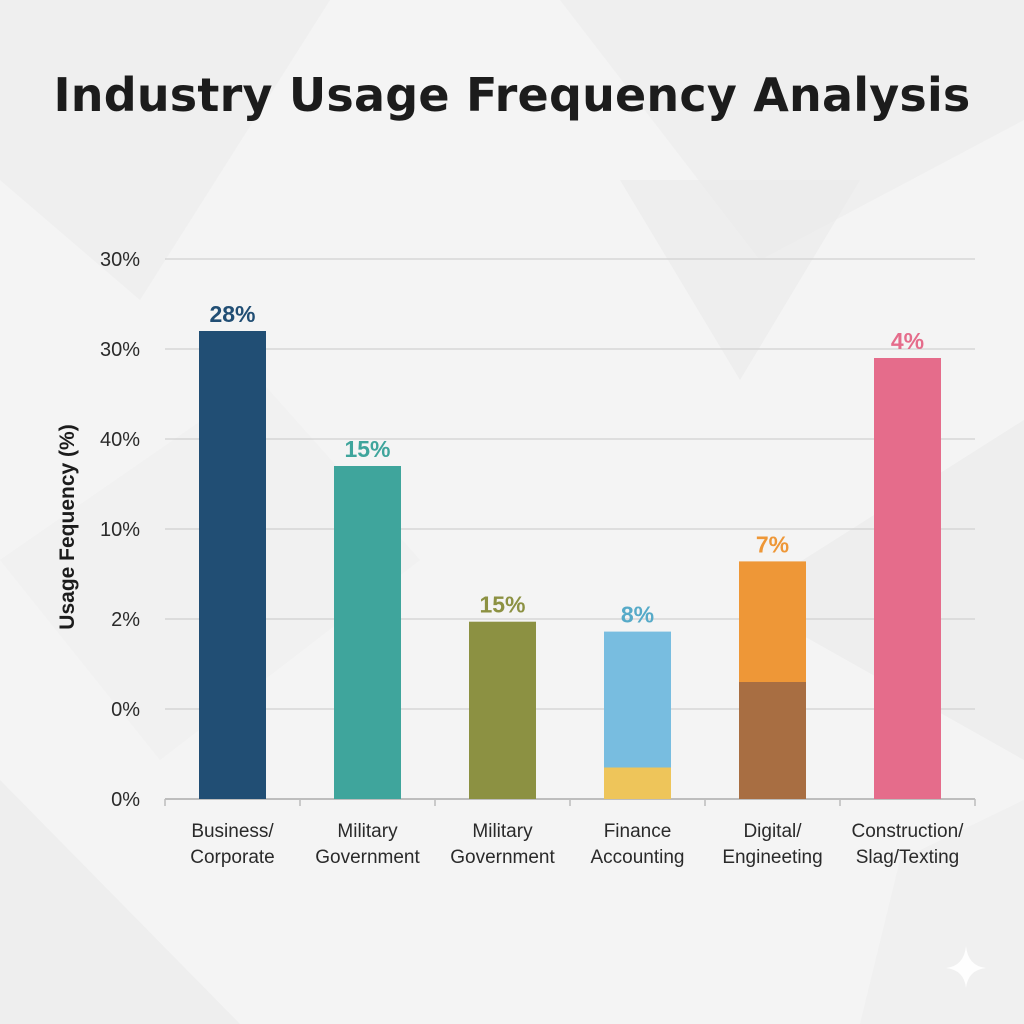 The image size is (1024, 1024). What do you see at coordinates (67, 526) in the screenshot?
I see `y-axis-label: Usage Fequency (%)` at bounding box center [67, 526].